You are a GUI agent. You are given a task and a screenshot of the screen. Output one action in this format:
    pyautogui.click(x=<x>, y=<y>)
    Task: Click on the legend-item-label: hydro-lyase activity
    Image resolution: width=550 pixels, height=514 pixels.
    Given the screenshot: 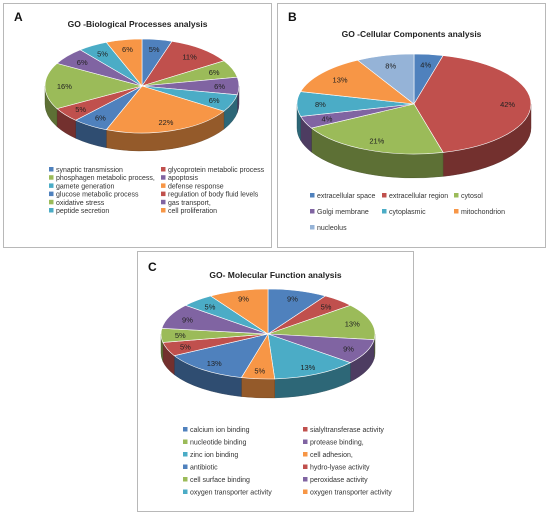 What is the action you would take?
    pyautogui.click(x=340, y=468)
    